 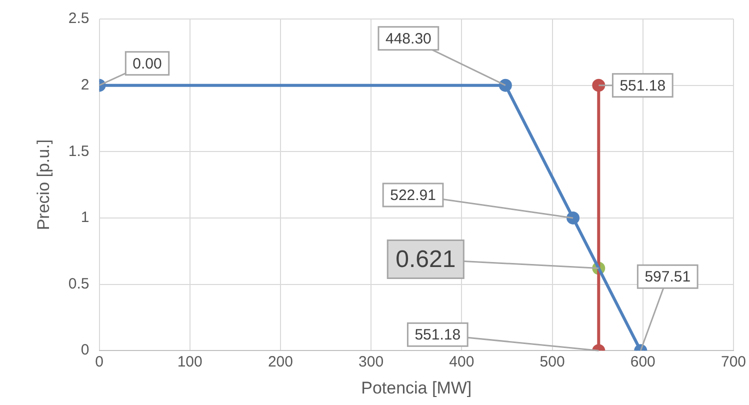 What do you see at coordinates (99, 362) in the screenshot?
I see `x-tick-label: 0` at bounding box center [99, 362].